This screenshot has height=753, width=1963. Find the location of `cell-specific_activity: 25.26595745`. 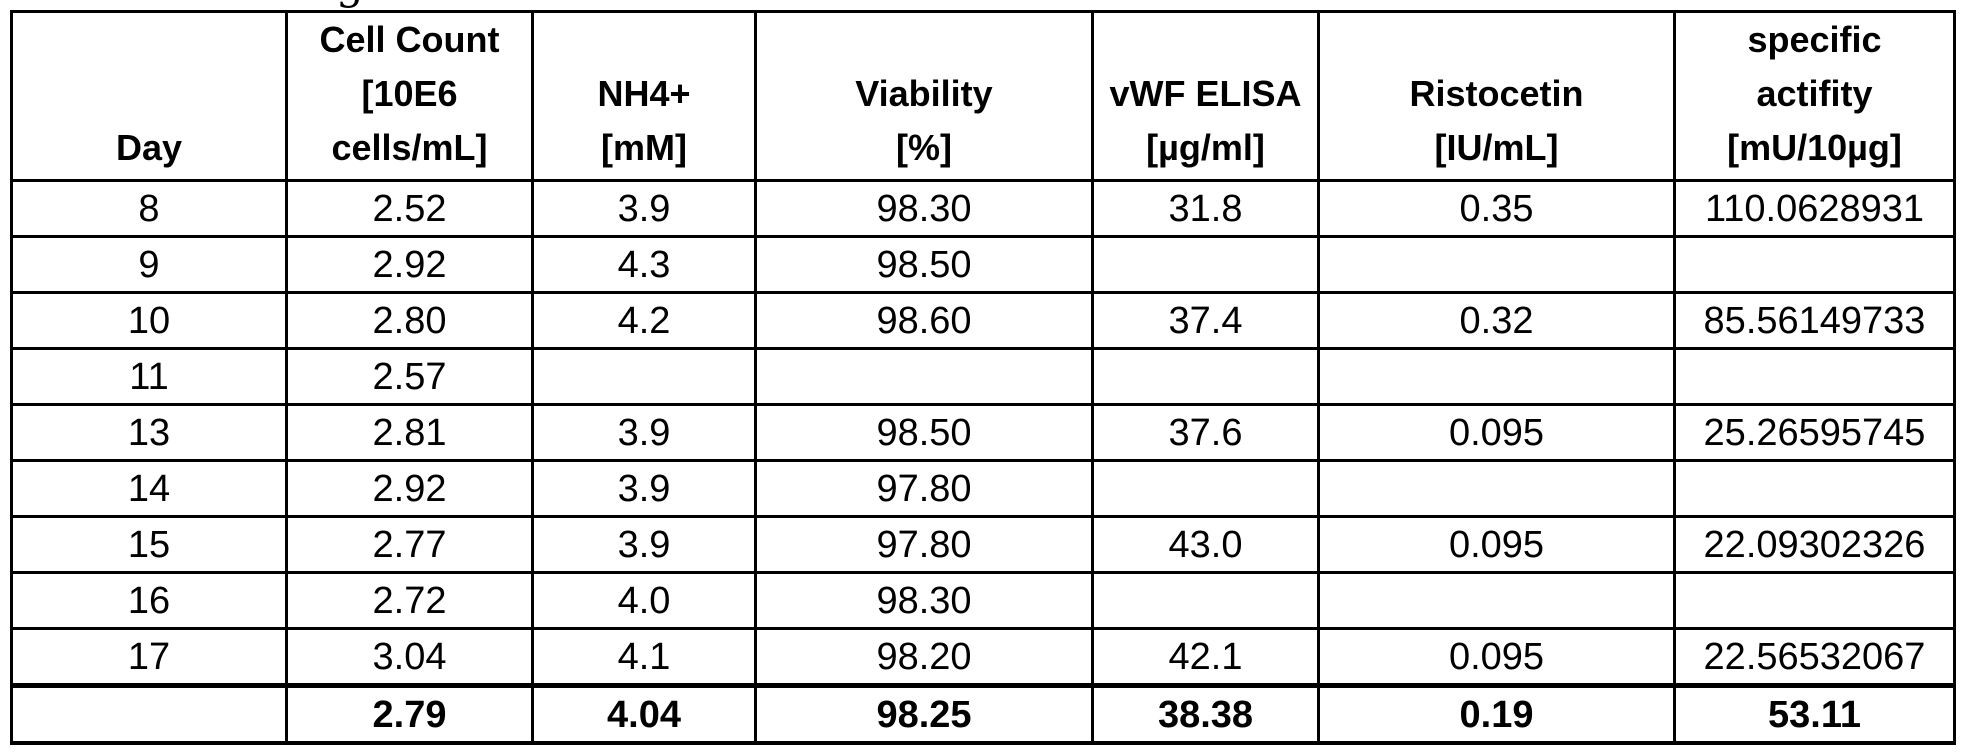

cell-specific_activity: 25.26595745 is located at coordinates (1814, 432).